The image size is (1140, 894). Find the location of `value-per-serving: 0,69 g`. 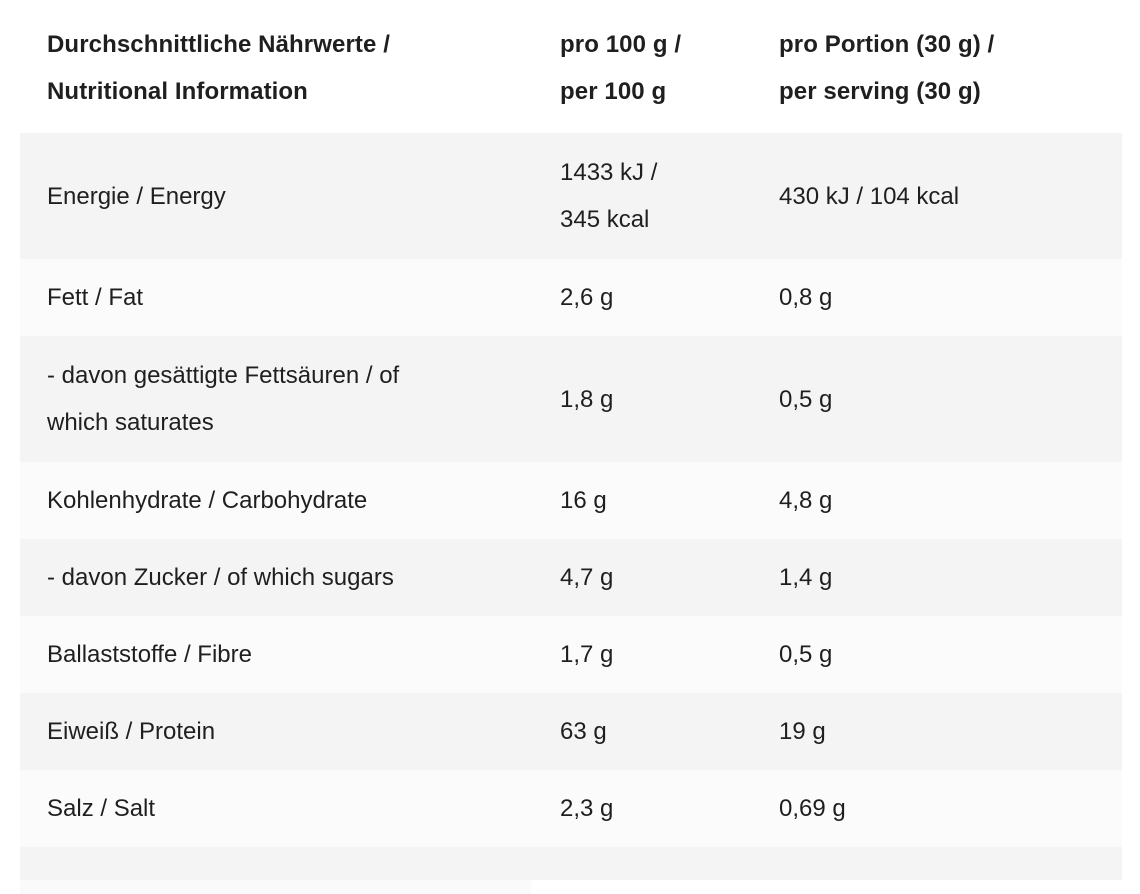

value-per-serving: 0,69 g is located at coordinates (812, 808).